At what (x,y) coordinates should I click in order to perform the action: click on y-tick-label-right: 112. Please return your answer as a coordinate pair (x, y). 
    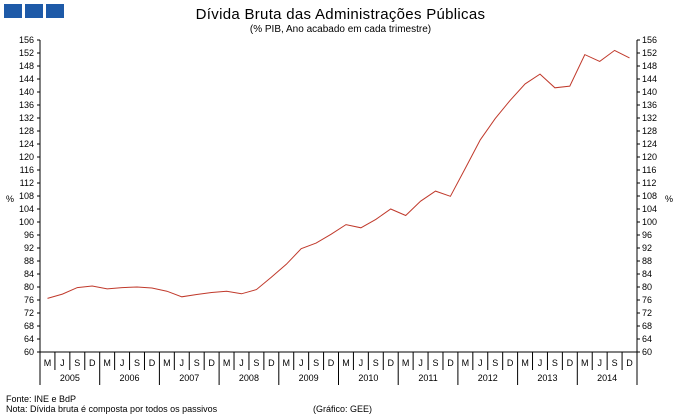
    Looking at the image, I should click on (649, 183).